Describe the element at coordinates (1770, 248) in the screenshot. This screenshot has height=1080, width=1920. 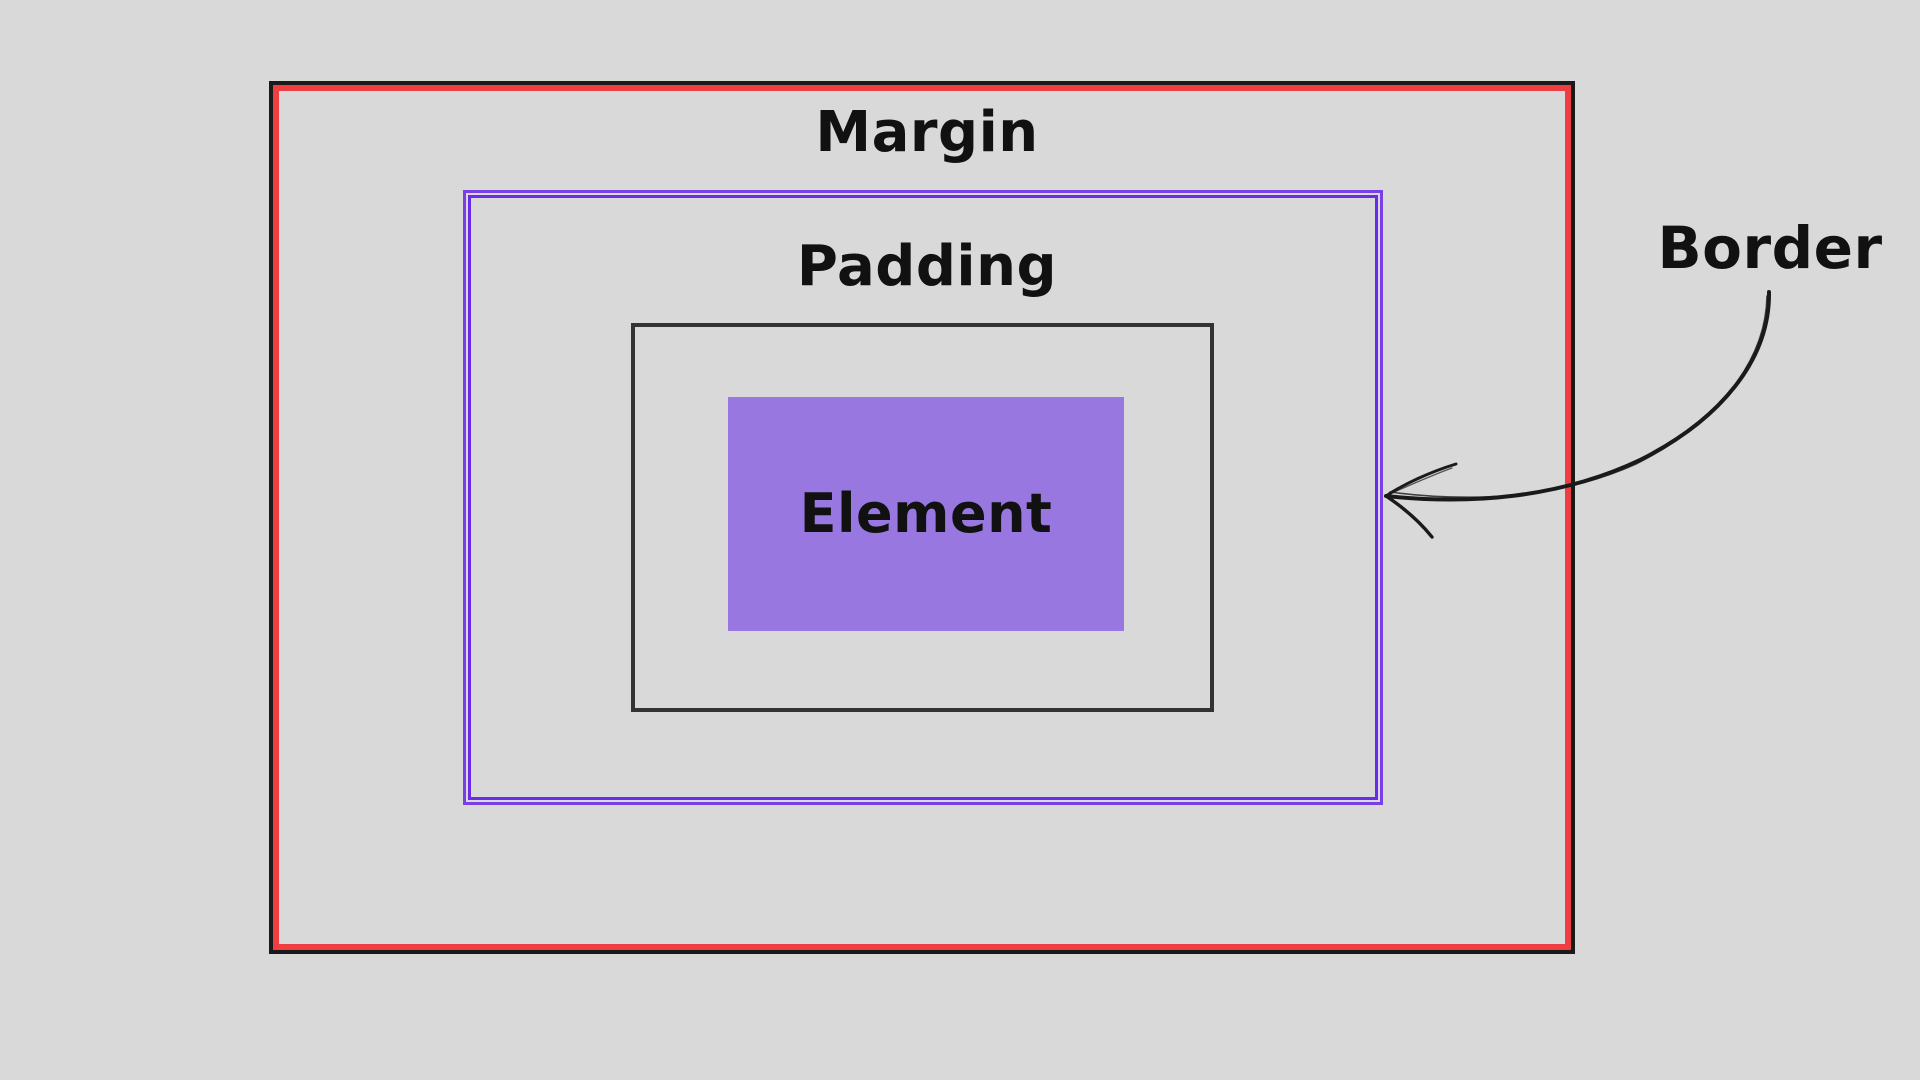
I see `border-label: Border` at that location.